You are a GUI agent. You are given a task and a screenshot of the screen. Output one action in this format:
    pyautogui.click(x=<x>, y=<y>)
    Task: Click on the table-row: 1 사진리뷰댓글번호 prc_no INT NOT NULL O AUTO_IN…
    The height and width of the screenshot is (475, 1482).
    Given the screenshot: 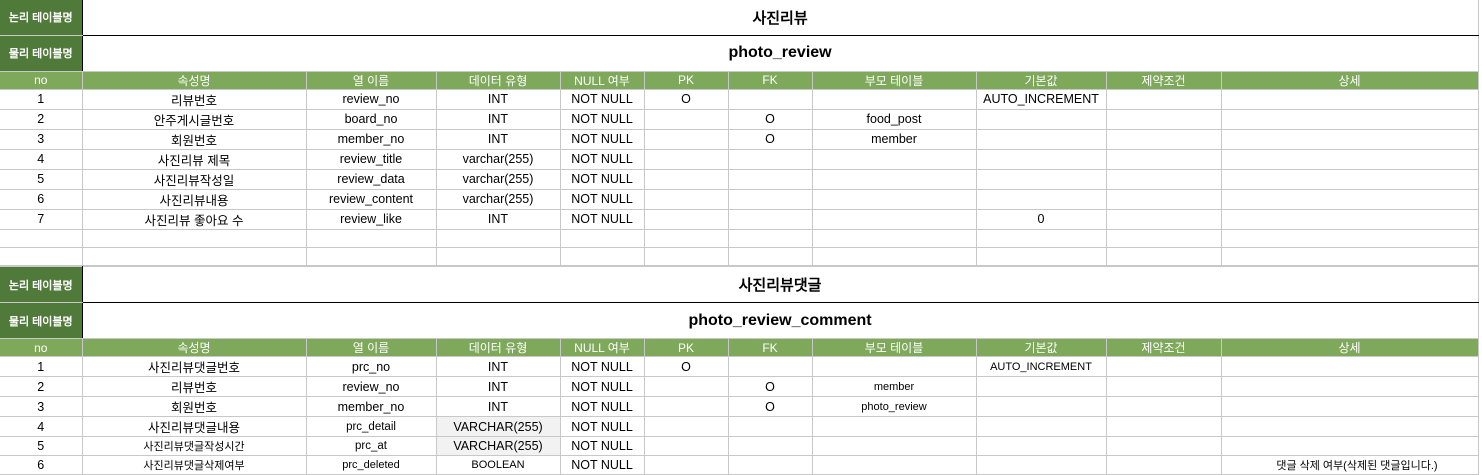 What is the action you would take?
    pyautogui.click(x=739, y=366)
    